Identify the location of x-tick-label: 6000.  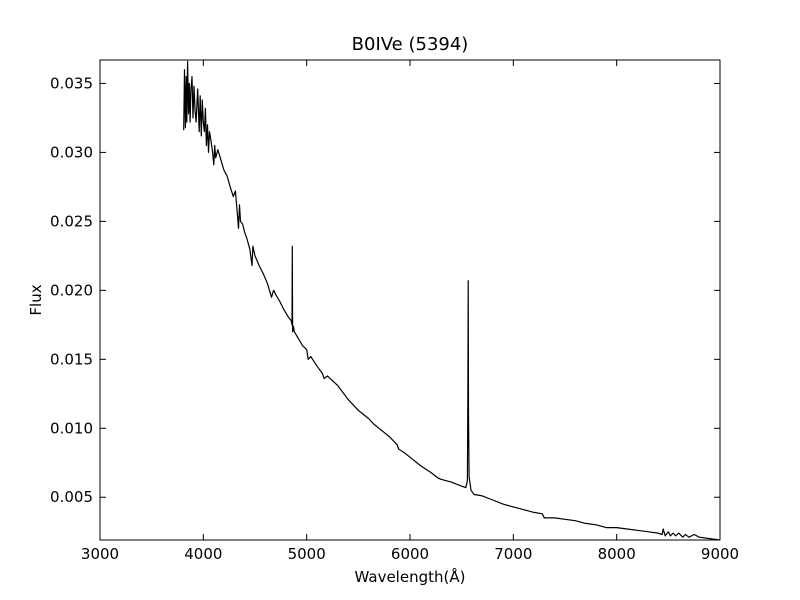
(410, 554).